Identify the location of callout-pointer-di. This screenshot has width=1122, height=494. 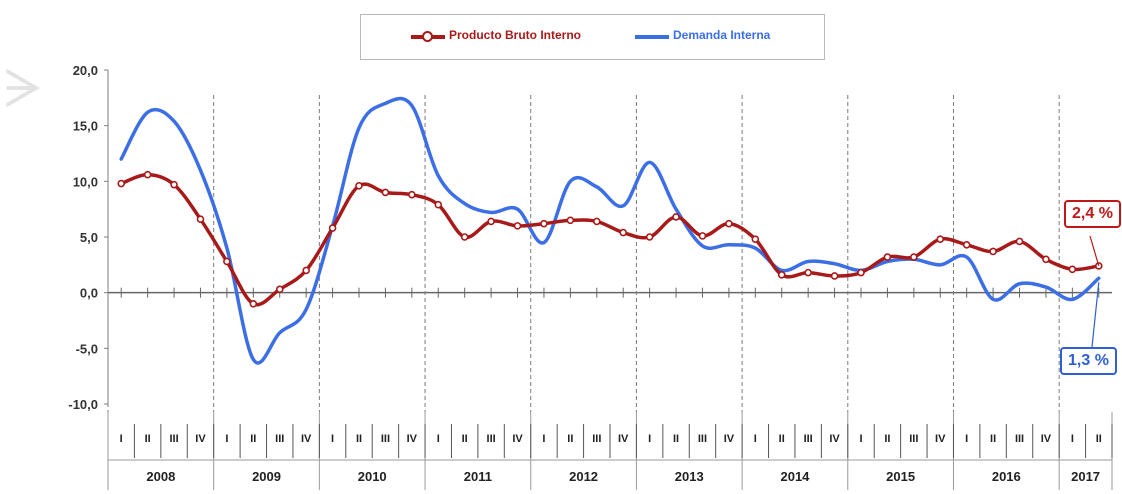
(1095, 315).